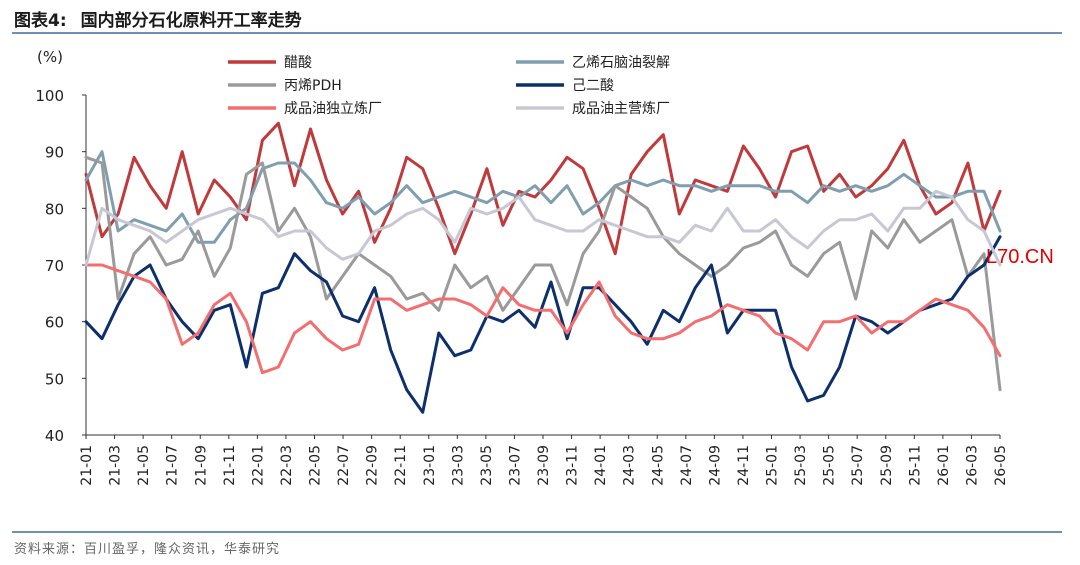  Describe the element at coordinates (1001, 465) in the screenshot. I see `x-tick-label: 26-05` at that location.